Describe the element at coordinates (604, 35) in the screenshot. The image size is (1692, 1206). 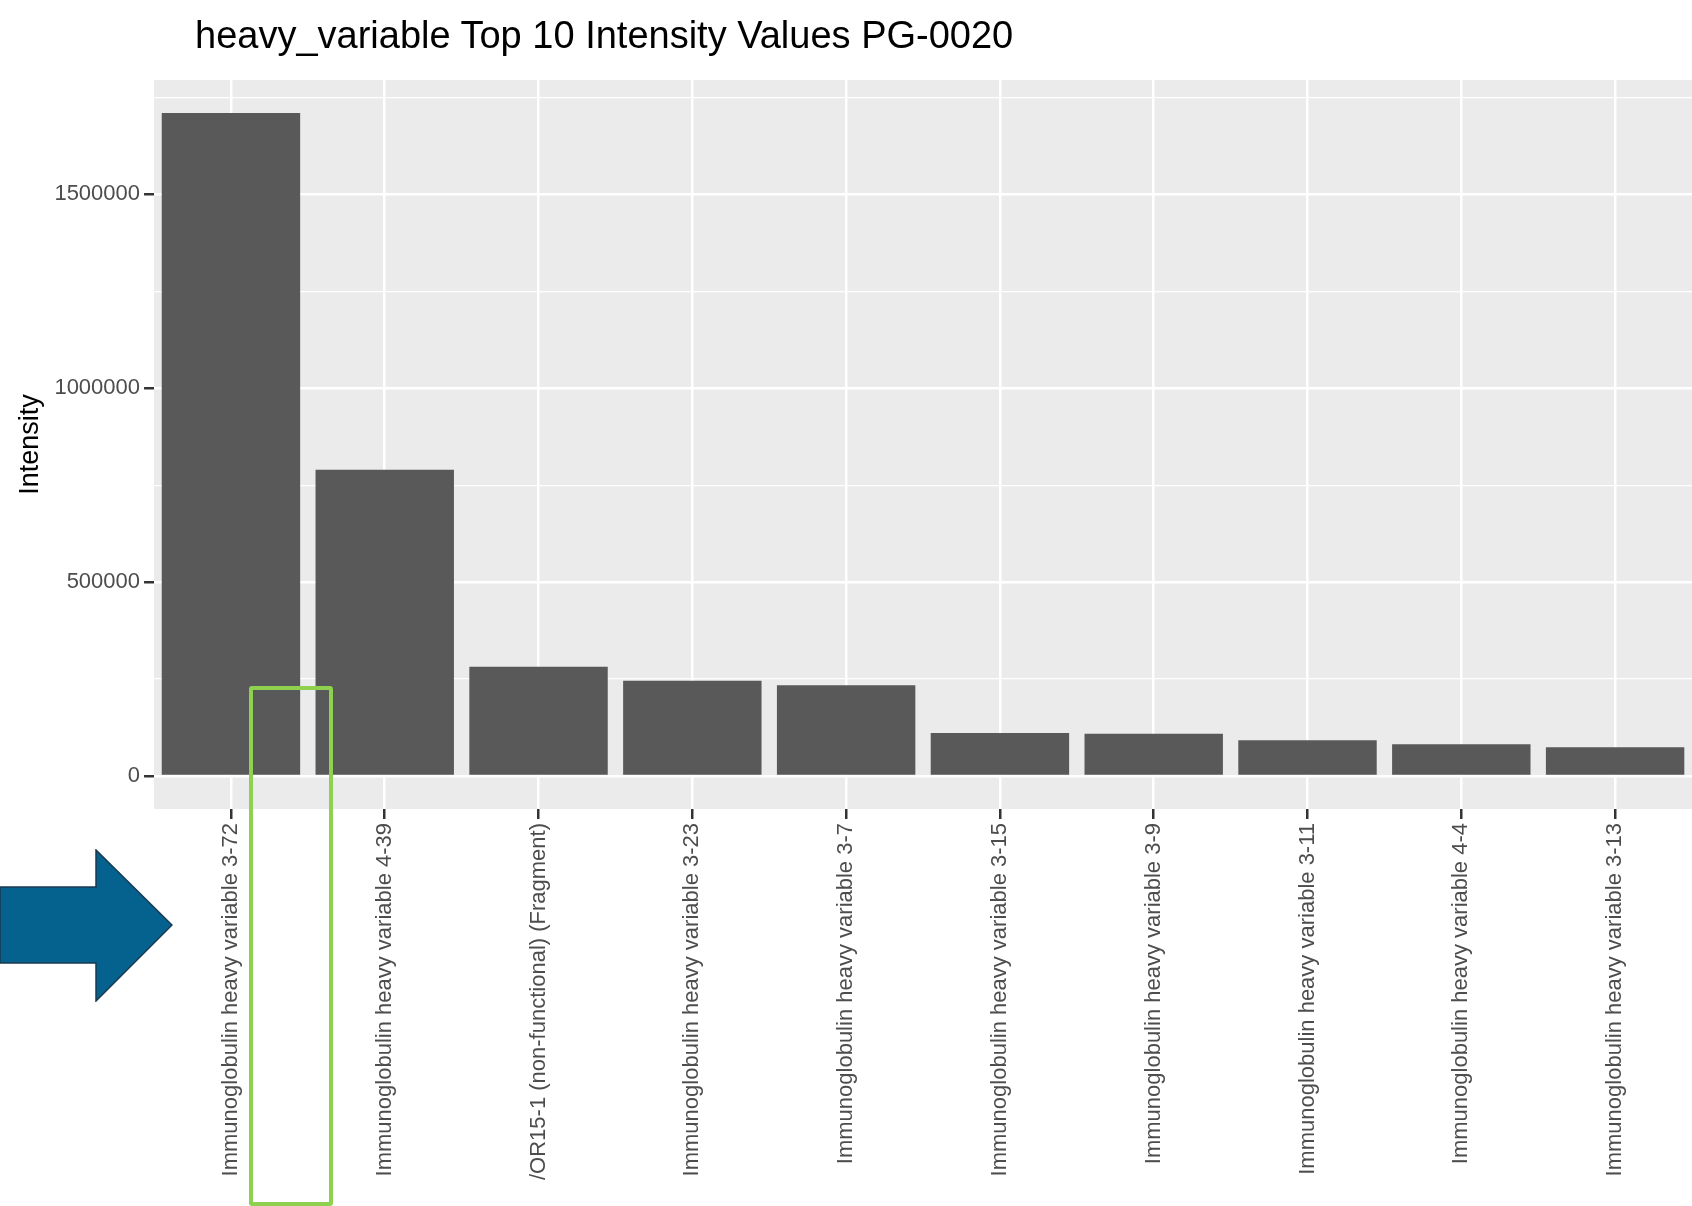
I see `chart-title: heavy_variable Top 10 Intensity Values PG-0020` at that location.